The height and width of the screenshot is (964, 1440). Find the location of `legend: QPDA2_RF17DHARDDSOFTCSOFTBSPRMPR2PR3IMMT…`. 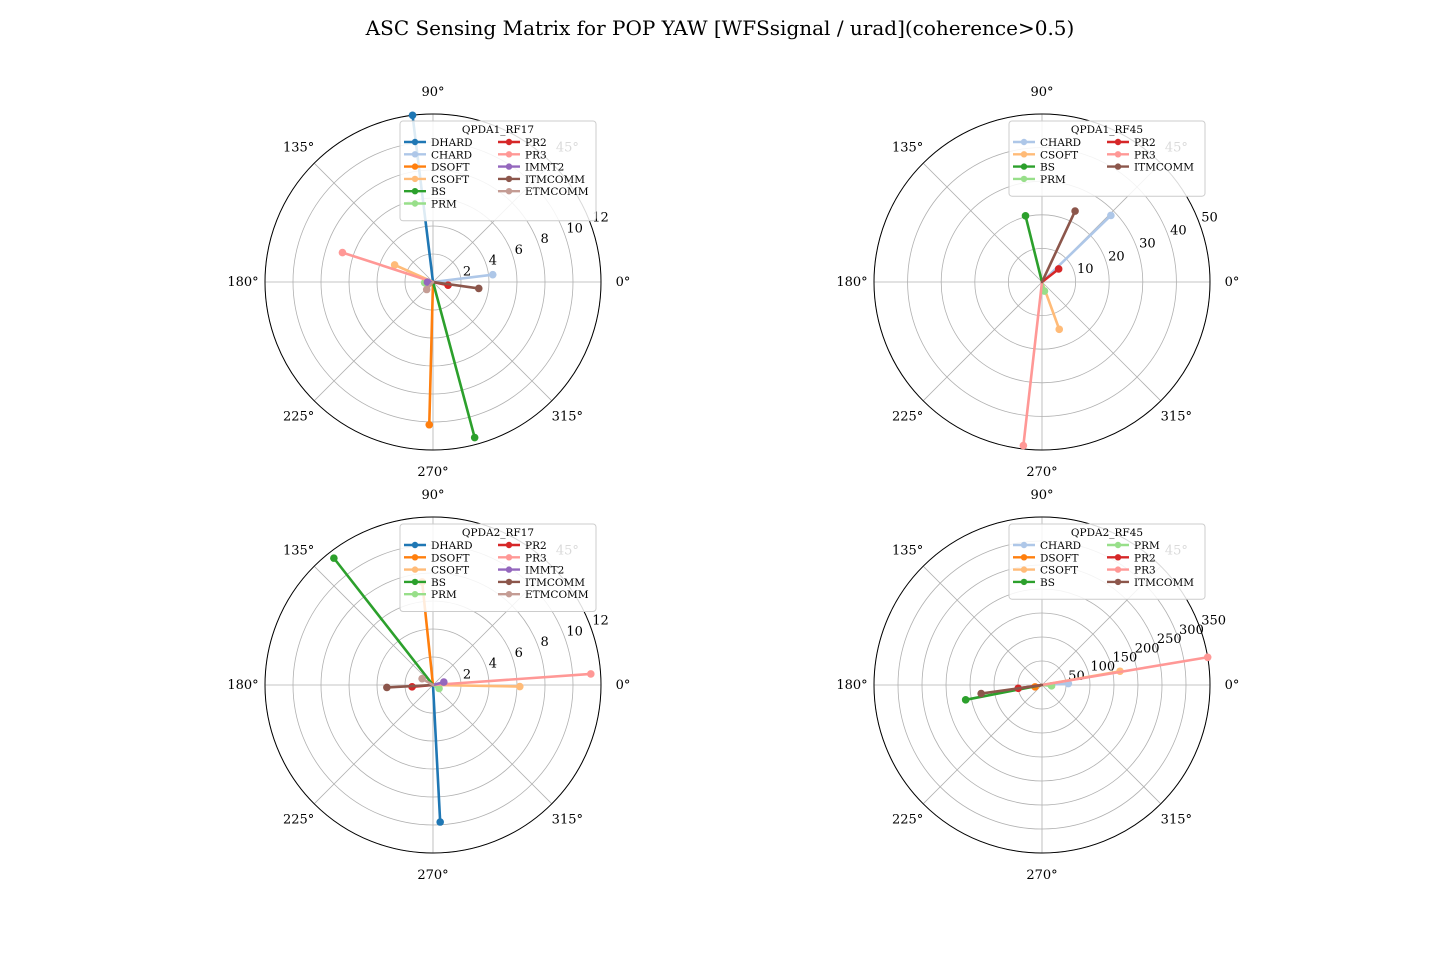

legend: QPDA2_RF17DHARDDSOFTCSOFTBSPRMPR2PR3IMMT… is located at coordinates (498, 568).